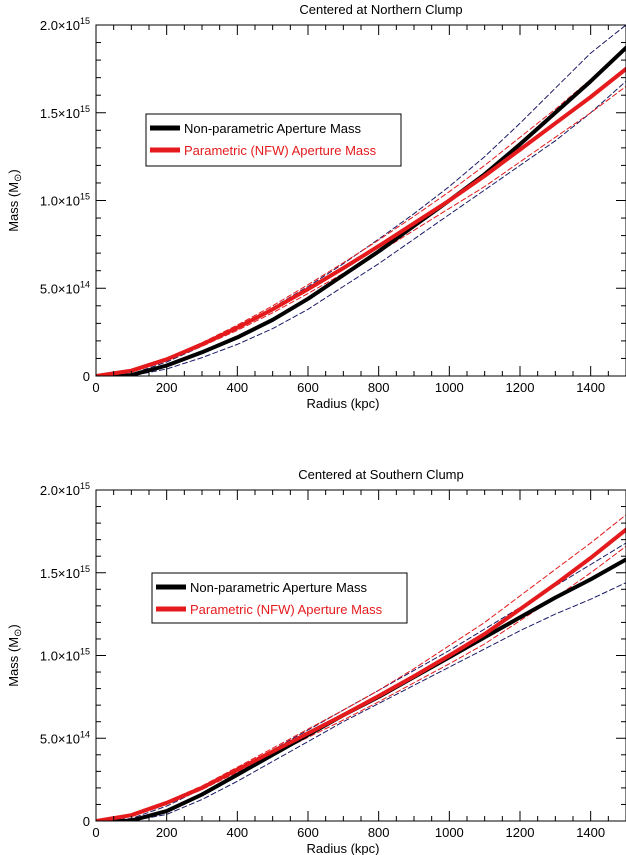 Image resolution: width=626 pixels, height=855 pixels. I want to click on chart-title: Centered at Southern Clump, so click(380, 474).